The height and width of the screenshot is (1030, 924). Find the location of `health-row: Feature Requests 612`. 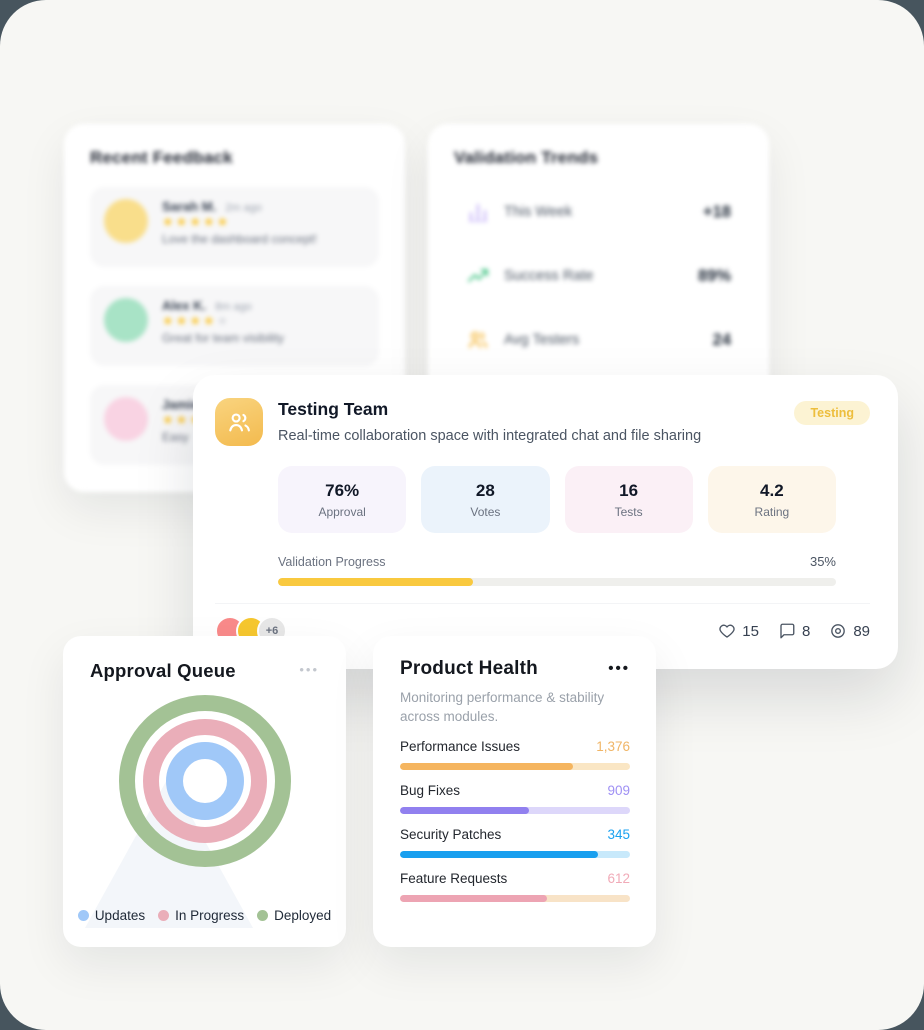

health-row: Feature Requests 612 is located at coordinates (515, 887).